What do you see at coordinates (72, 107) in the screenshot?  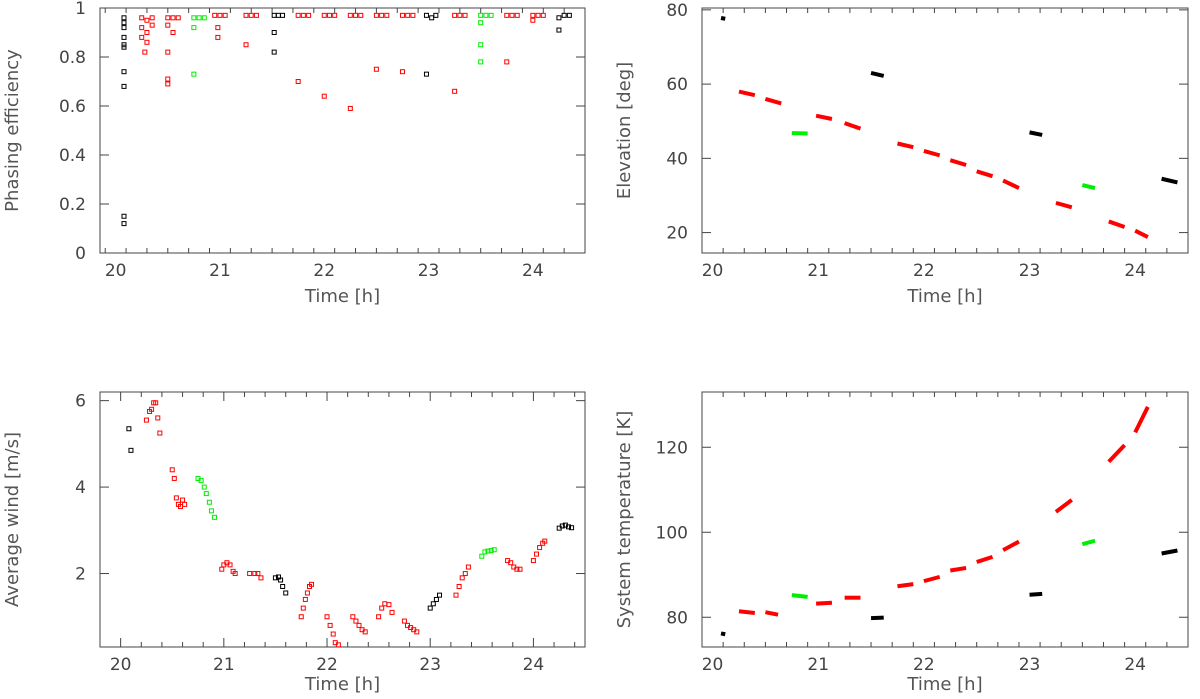 I see `y-tick-label: 0.6` at bounding box center [72, 107].